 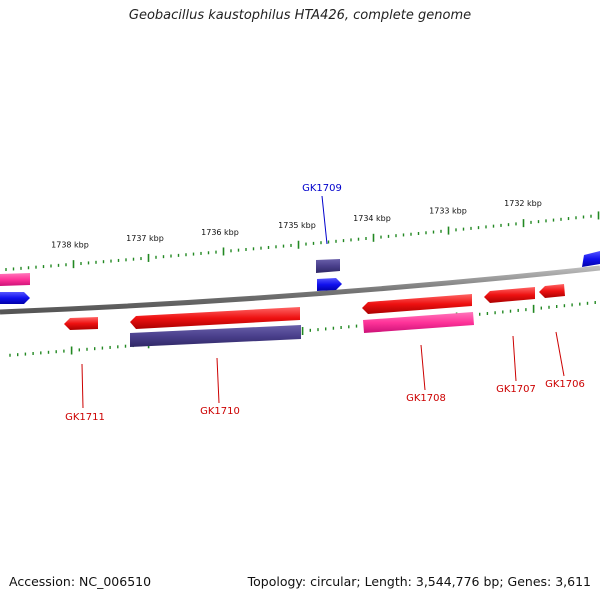 I want to click on outer-scale-ring, so click(x=302, y=241).